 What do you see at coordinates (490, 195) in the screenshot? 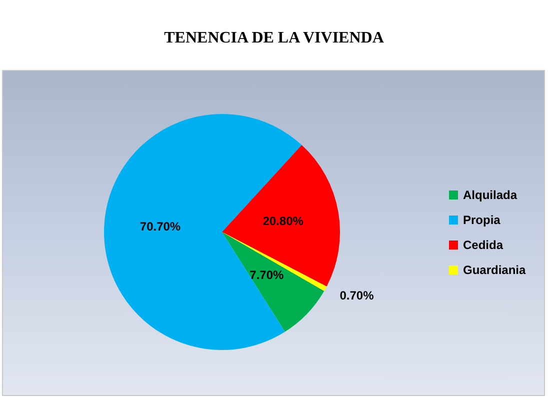
I see `legend-label: Alquilada` at bounding box center [490, 195].